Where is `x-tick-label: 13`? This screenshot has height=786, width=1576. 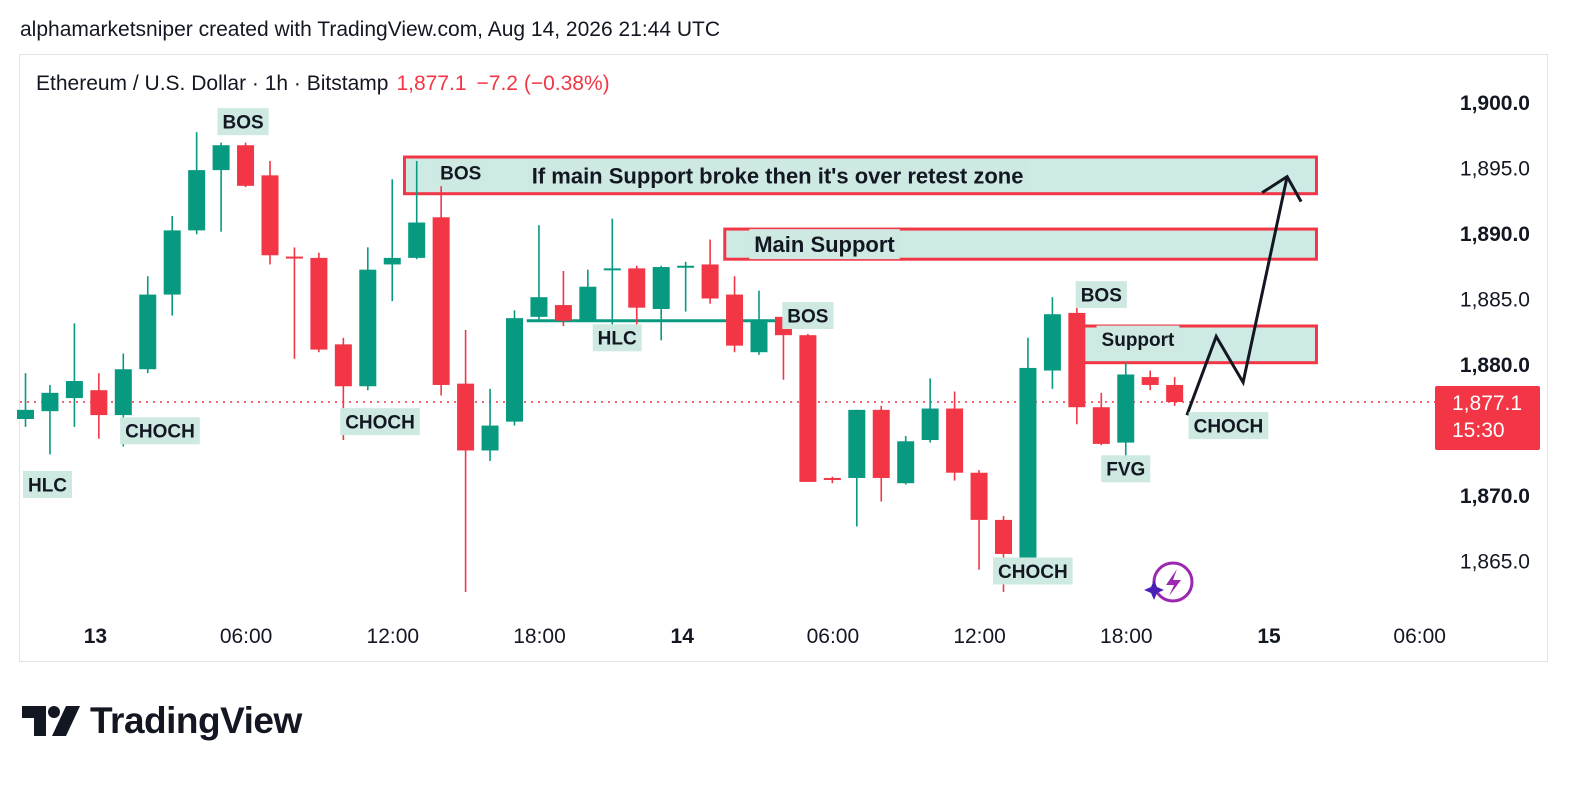
x-tick-label: 13 is located at coordinates (95, 636).